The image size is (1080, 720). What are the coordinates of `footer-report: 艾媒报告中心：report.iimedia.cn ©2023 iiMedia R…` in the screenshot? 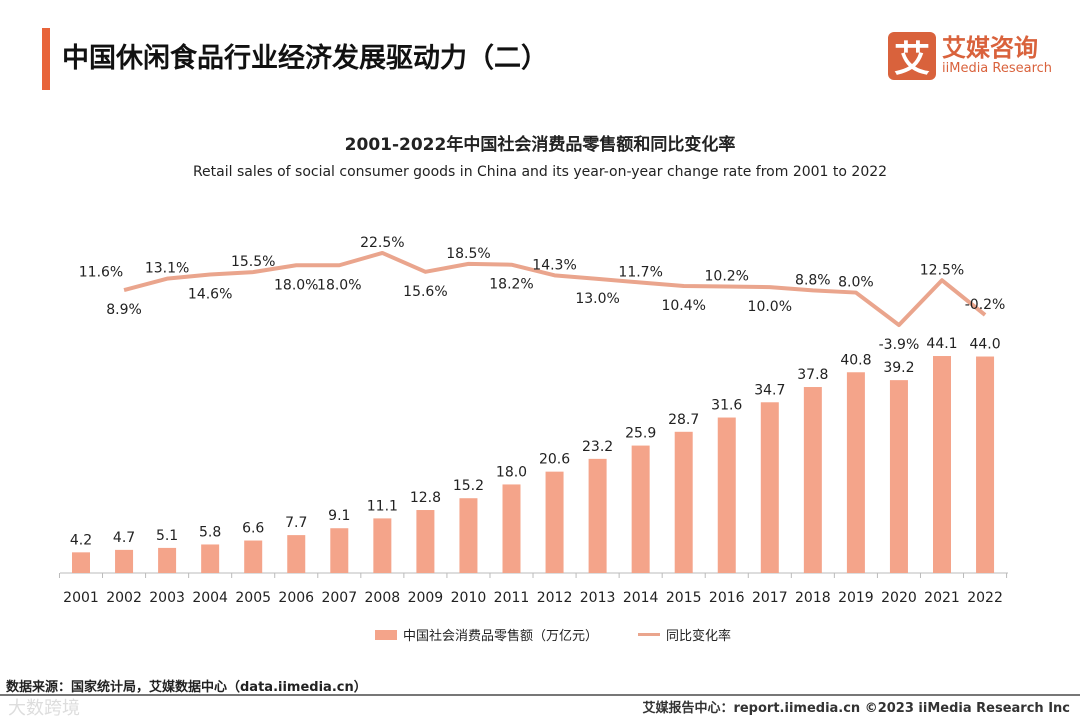 It's located at (856, 708).